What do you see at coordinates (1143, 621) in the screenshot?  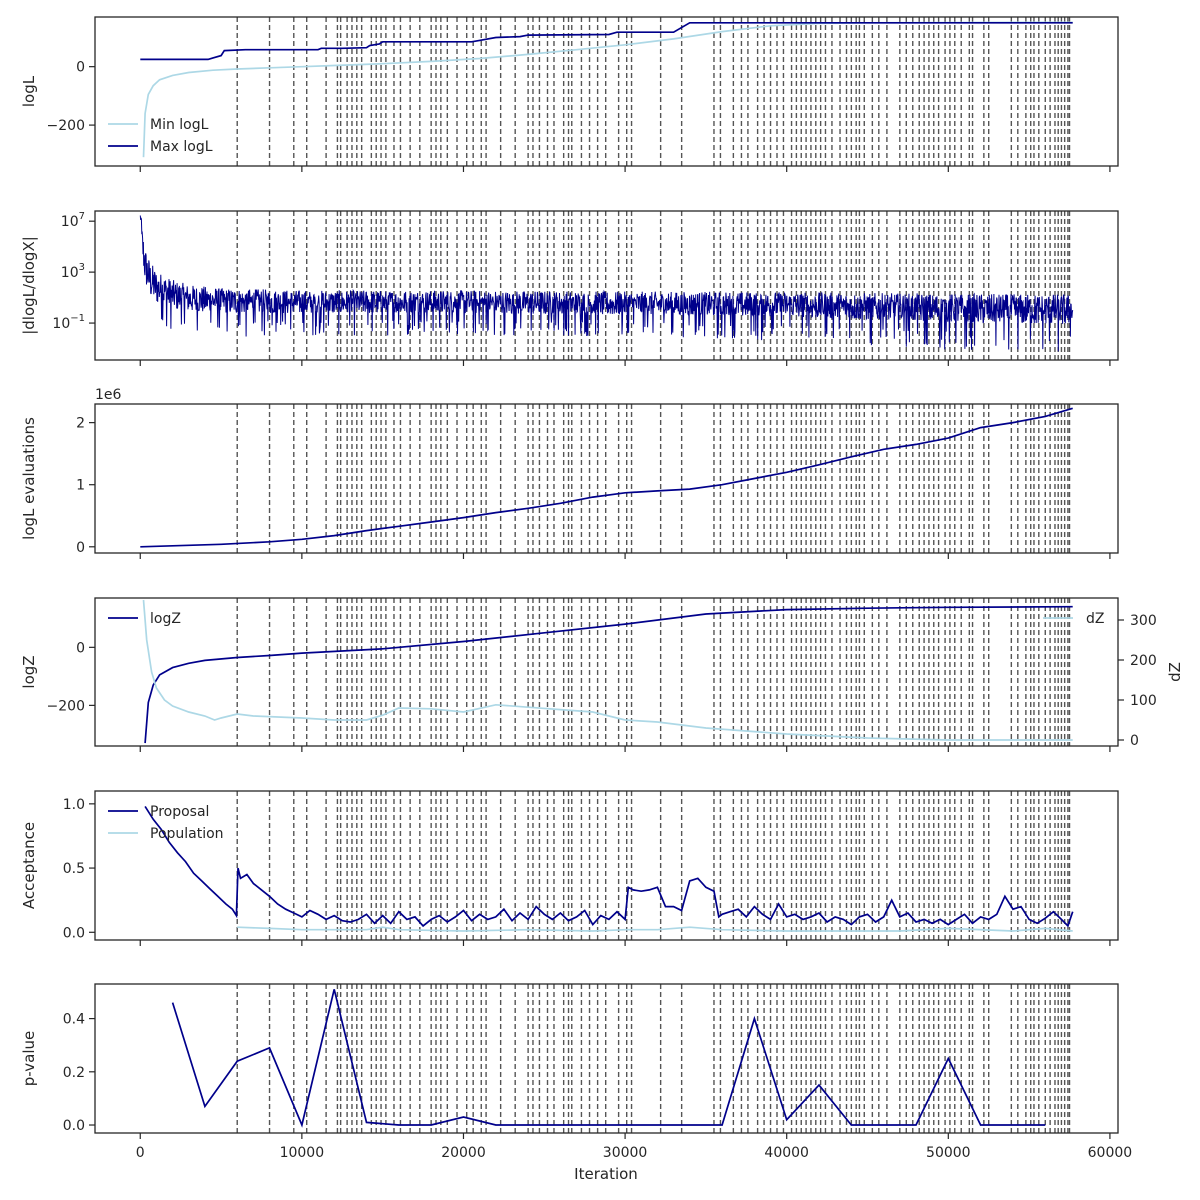 I see `right-y-tick-label: 300` at bounding box center [1143, 621].